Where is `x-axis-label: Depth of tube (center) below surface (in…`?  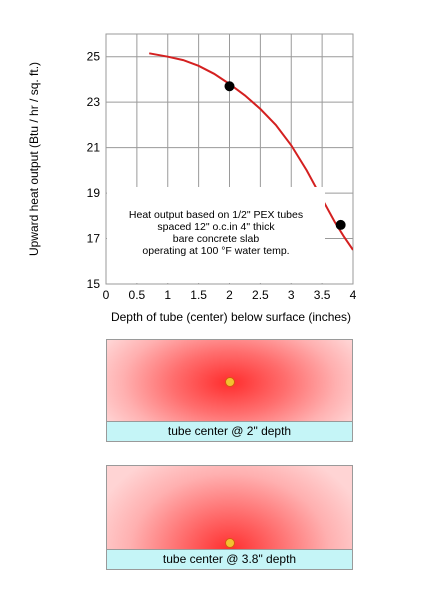 x-axis-label: Depth of tube (center) below surface (in… is located at coordinates (231, 317).